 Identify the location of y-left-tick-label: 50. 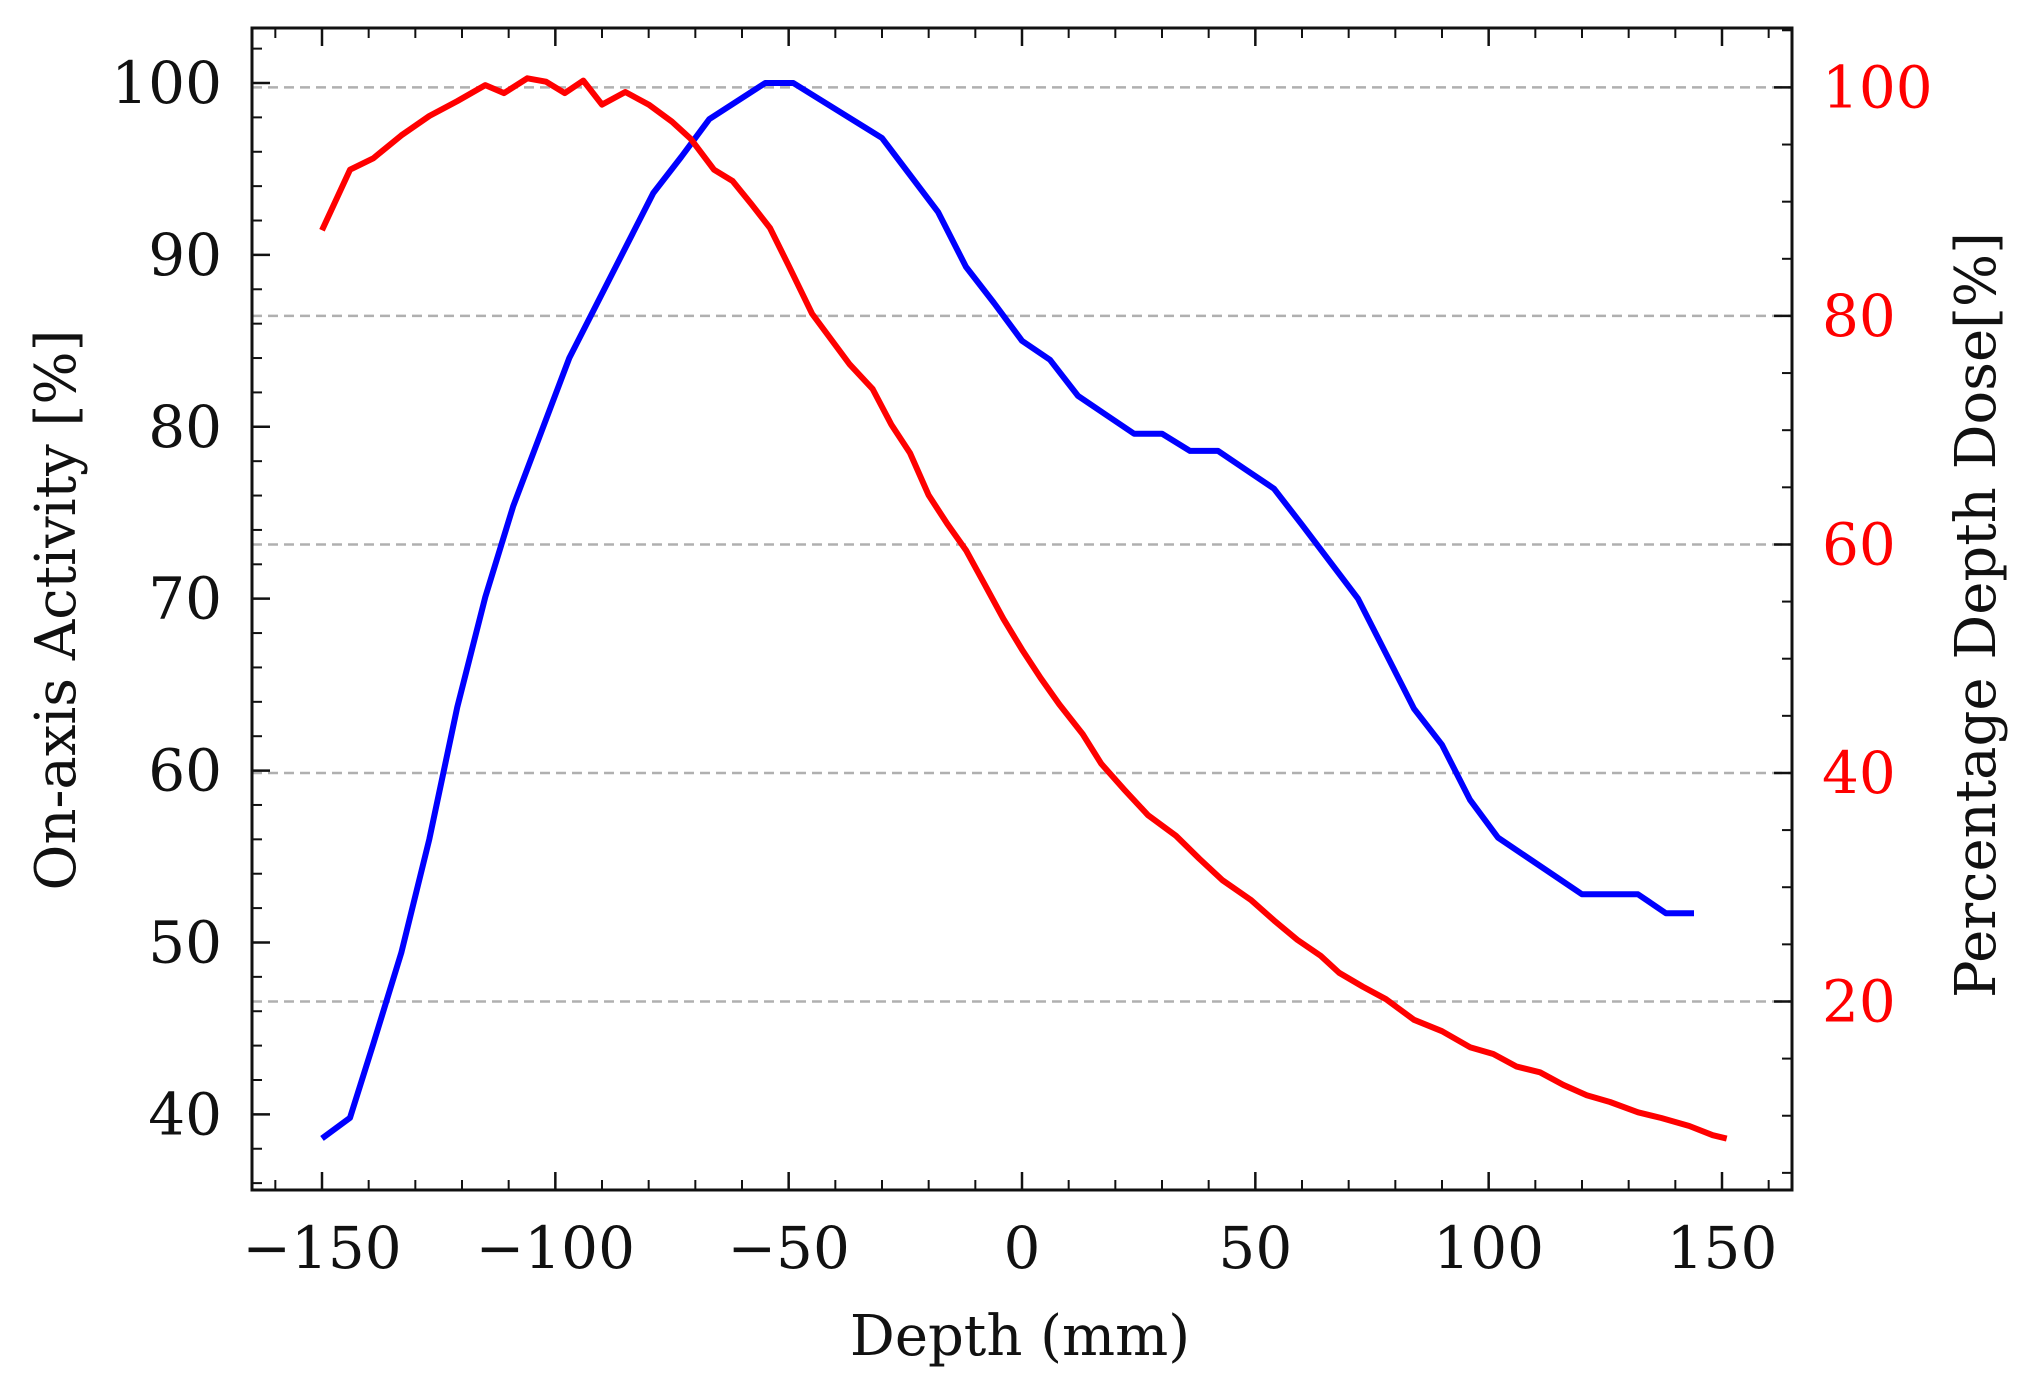
(185, 942).